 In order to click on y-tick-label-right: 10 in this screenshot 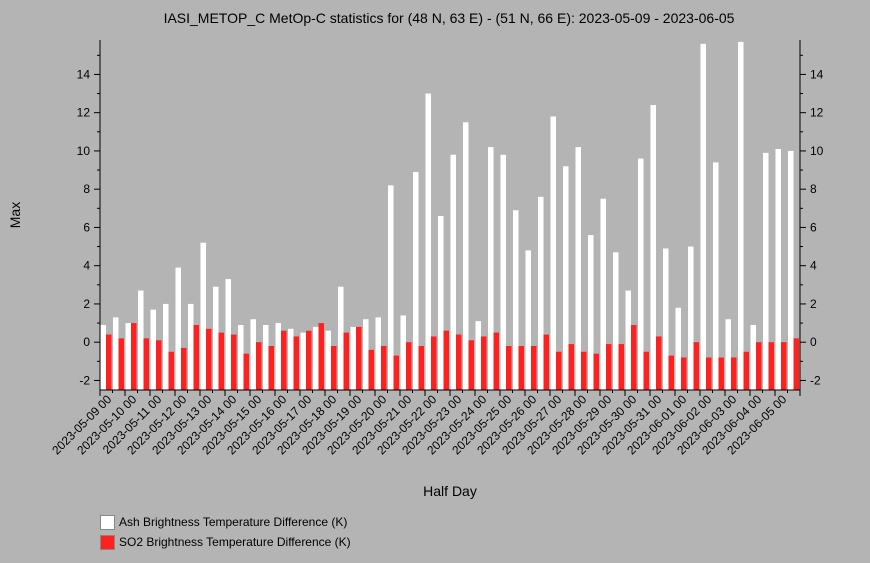, I will do `click(817, 151)`.